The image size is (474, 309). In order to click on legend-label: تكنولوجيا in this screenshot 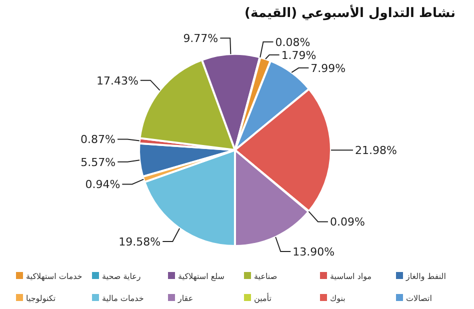, I will do `click(41, 298)`.